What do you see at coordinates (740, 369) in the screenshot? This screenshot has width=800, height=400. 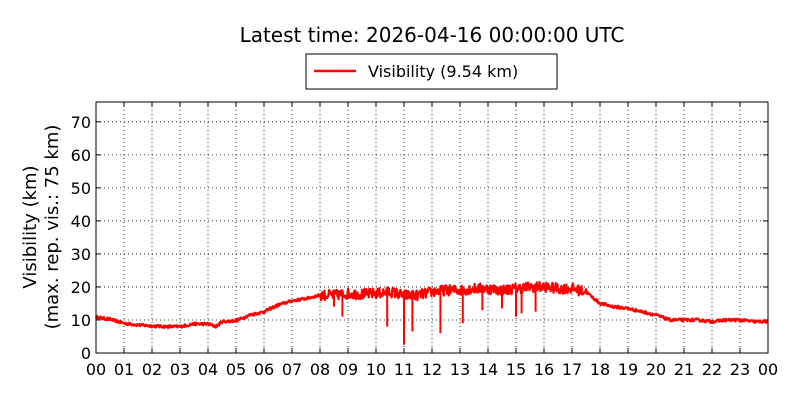 I see `x-tick-label: 23` at bounding box center [740, 369].